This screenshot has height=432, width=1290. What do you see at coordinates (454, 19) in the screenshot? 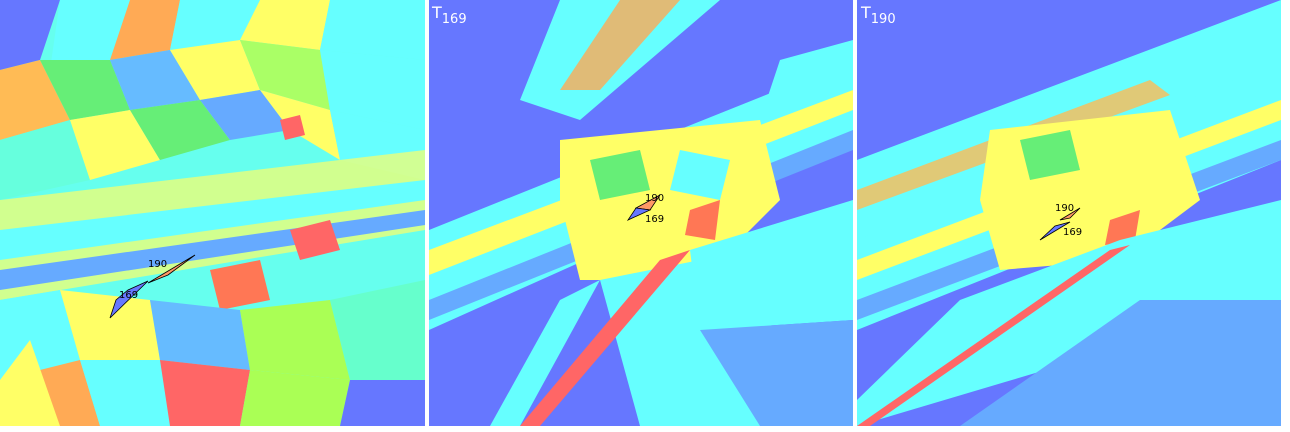
I see `title-subscript: 169` at bounding box center [454, 19].